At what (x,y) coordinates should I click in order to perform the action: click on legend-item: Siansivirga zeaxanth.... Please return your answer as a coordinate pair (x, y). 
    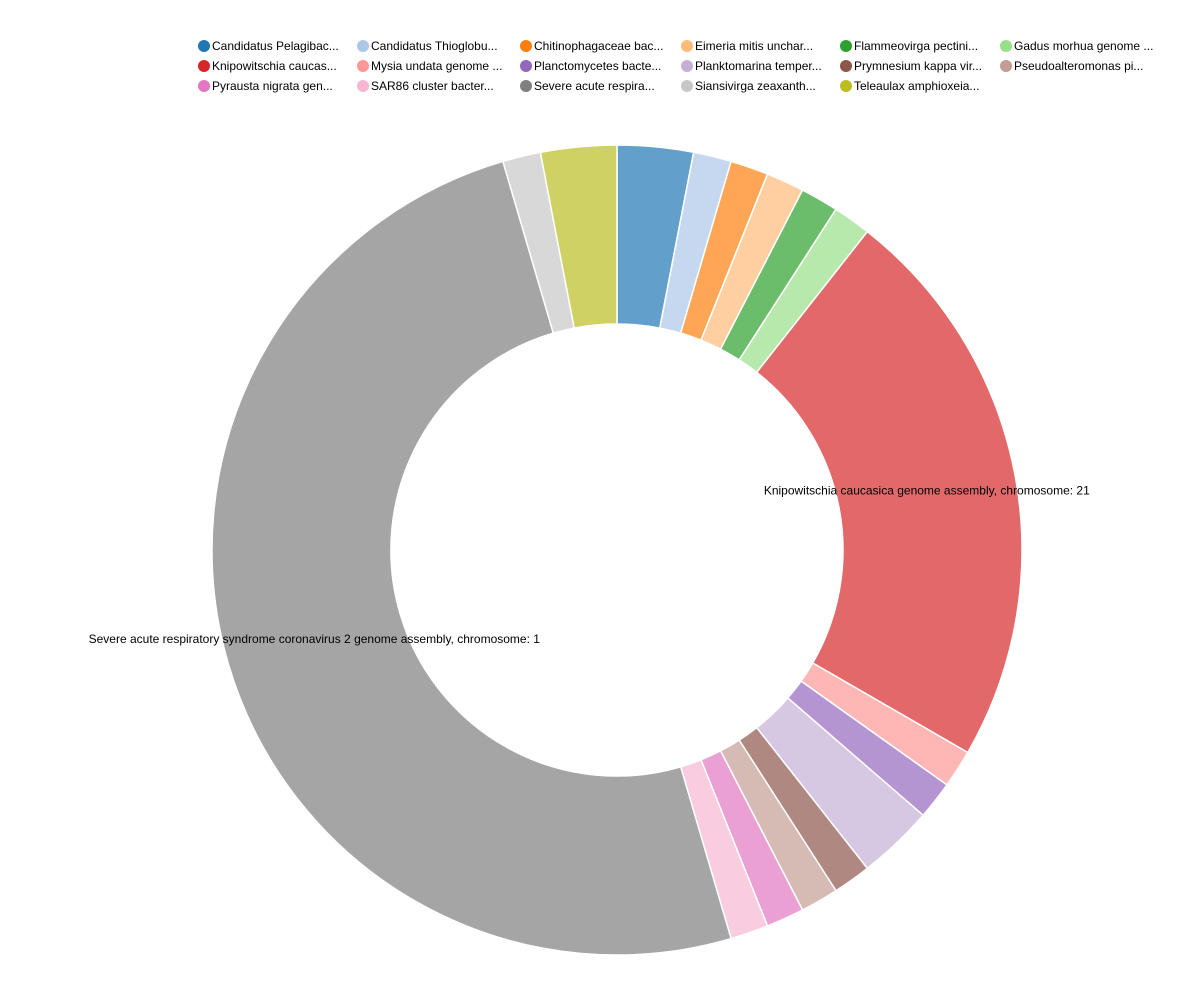
    Looking at the image, I should click on (748, 86).